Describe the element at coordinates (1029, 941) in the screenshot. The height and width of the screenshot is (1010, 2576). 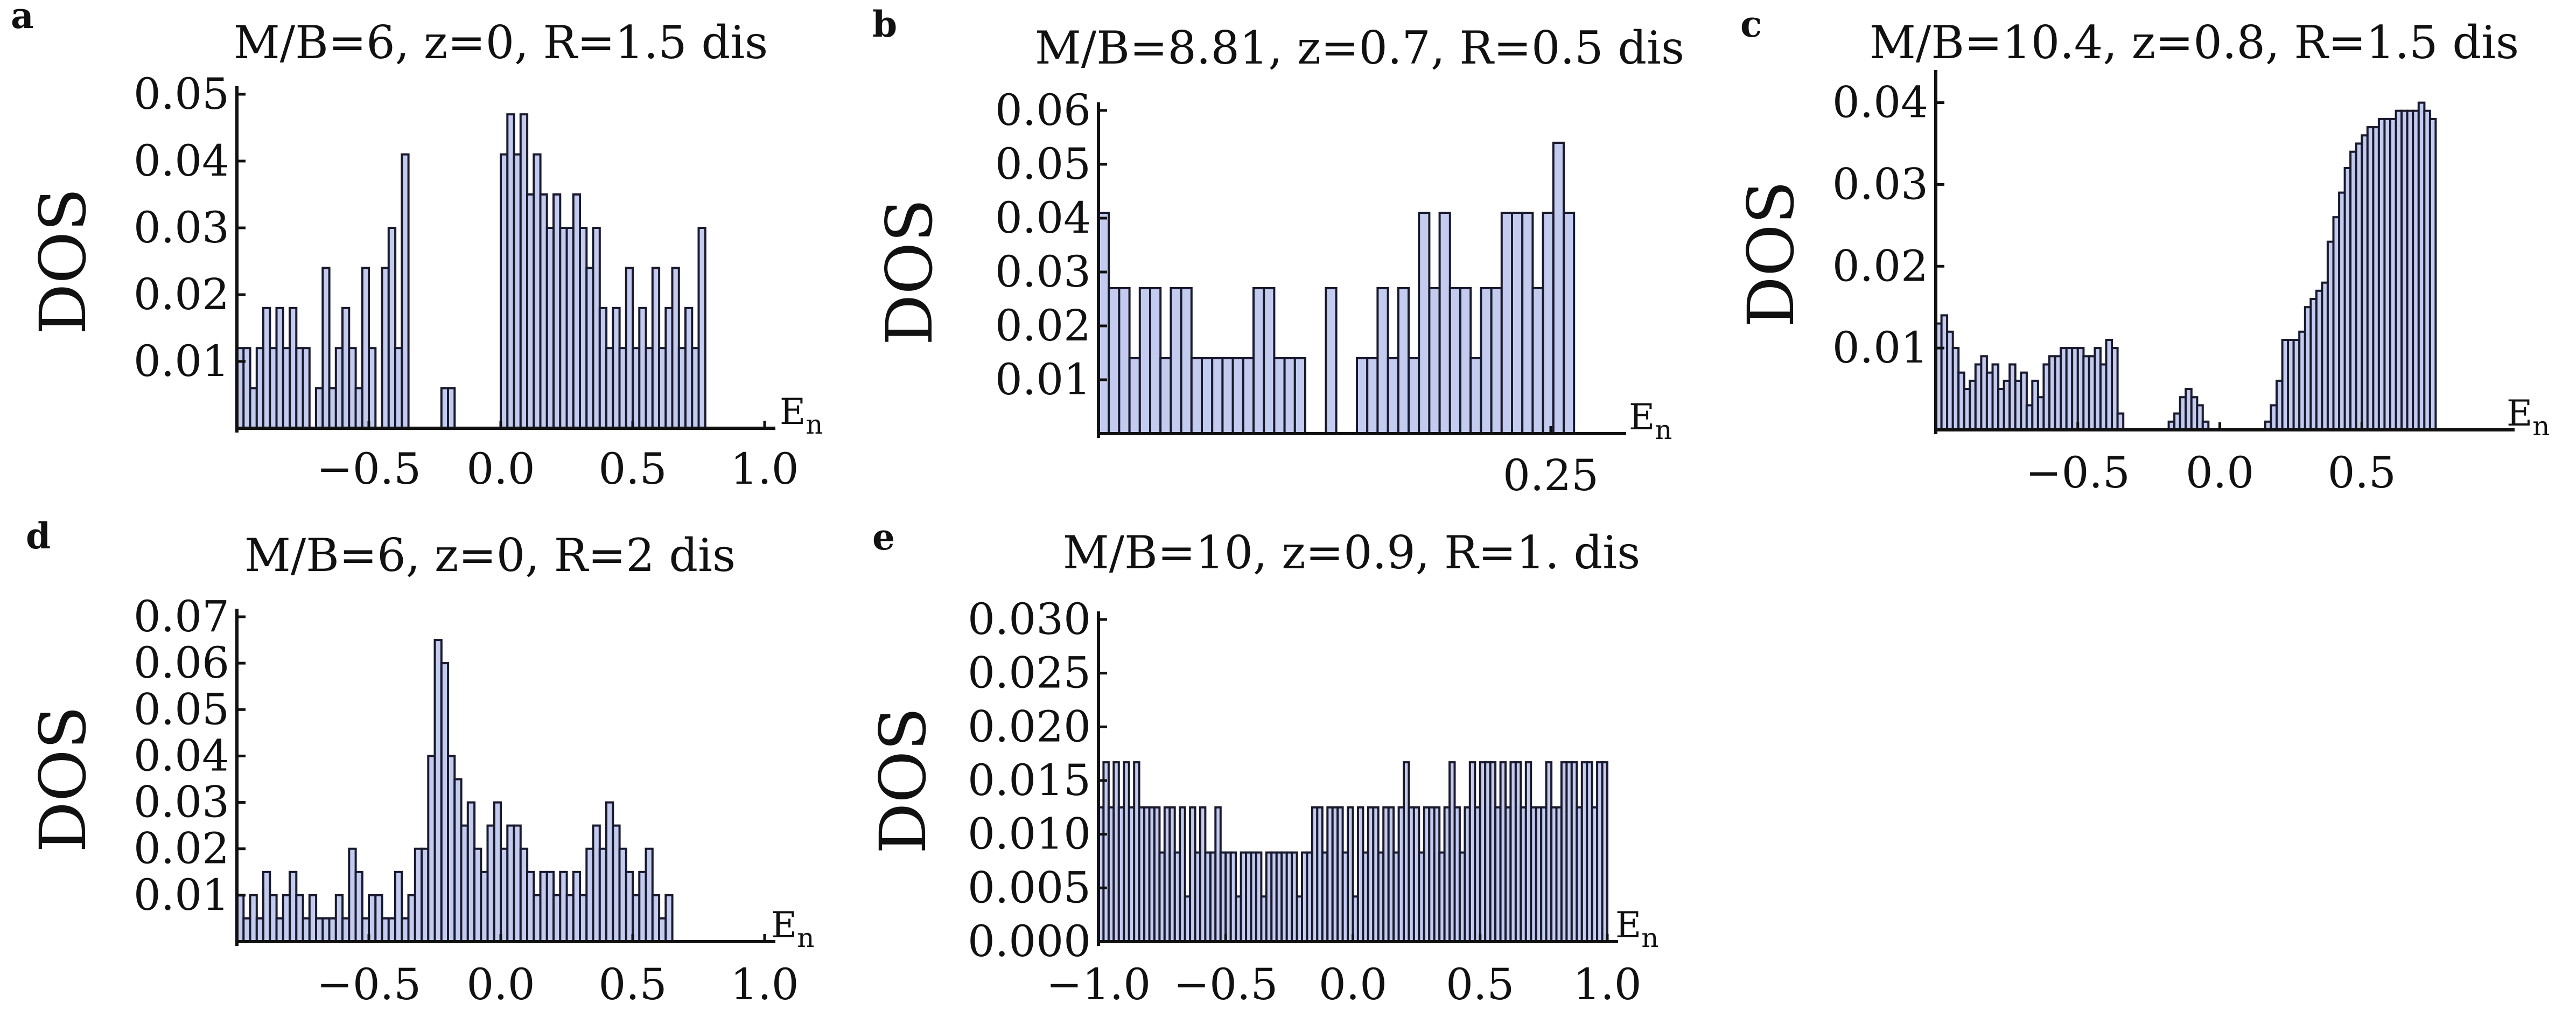
I see `y-tick-label: 0.000` at that location.